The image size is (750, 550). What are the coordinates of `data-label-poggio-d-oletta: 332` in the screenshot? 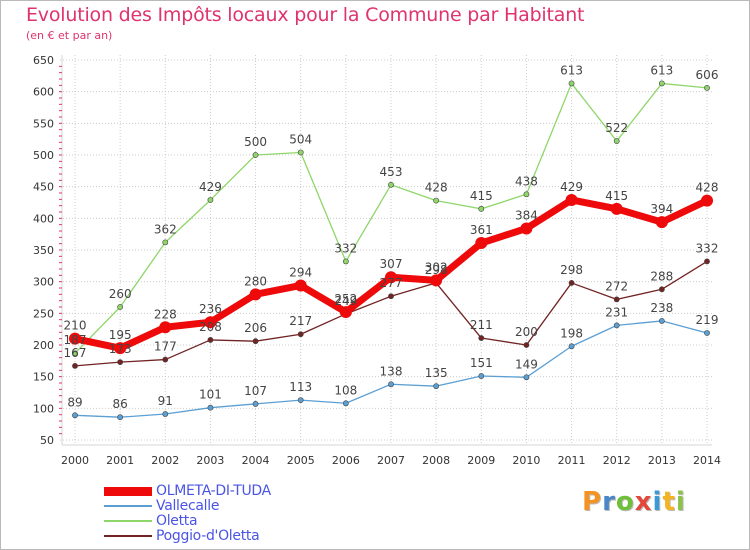 It's located at (707, 248).